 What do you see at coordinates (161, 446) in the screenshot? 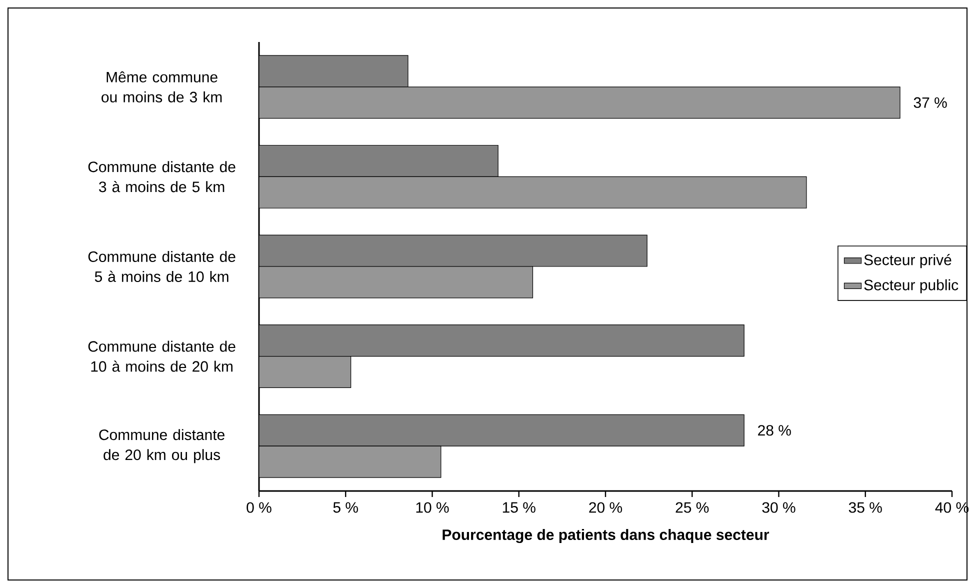
I see `y-tick-label: Commune distante de 20 km ou plus` at bounding box center [161, 446].